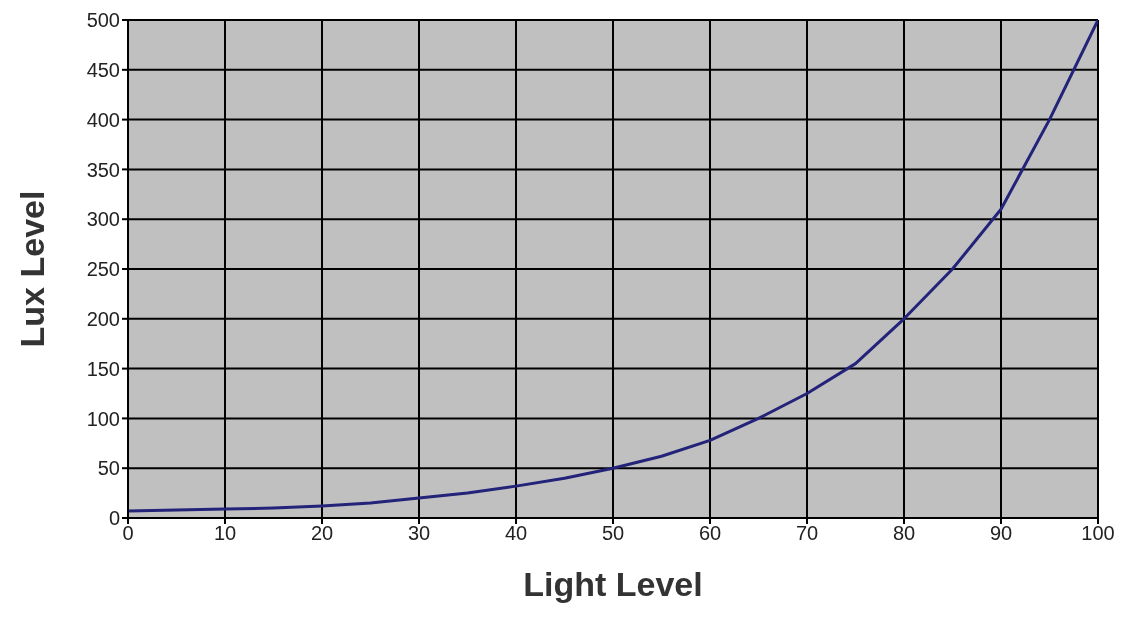 This screenshot has width=1137, height=625. I want to click on y-tick-label: 150, so click(103, 368).